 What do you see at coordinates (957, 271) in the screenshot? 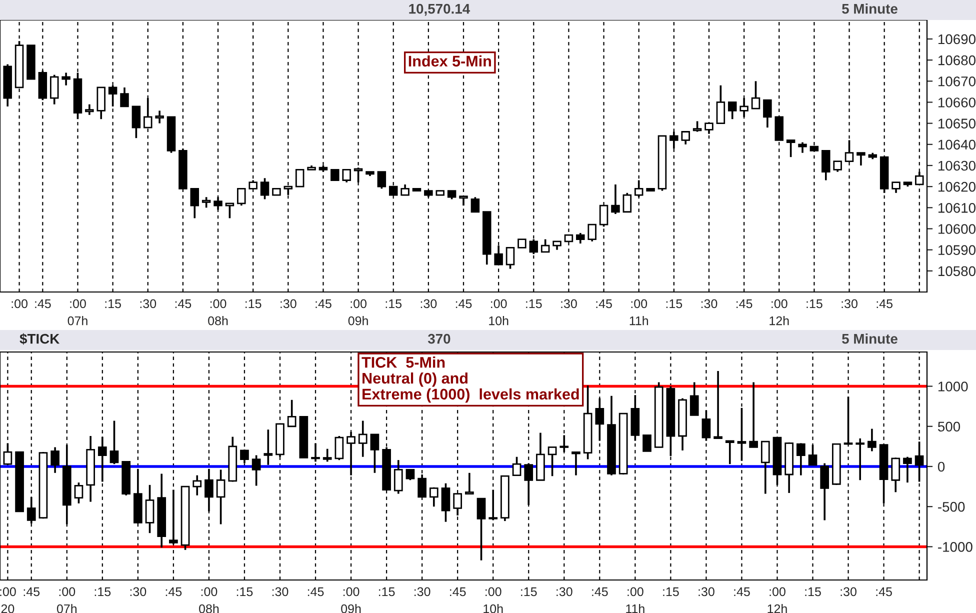
I see `y-tick-label: 10580` at bounding box center [957, 271].